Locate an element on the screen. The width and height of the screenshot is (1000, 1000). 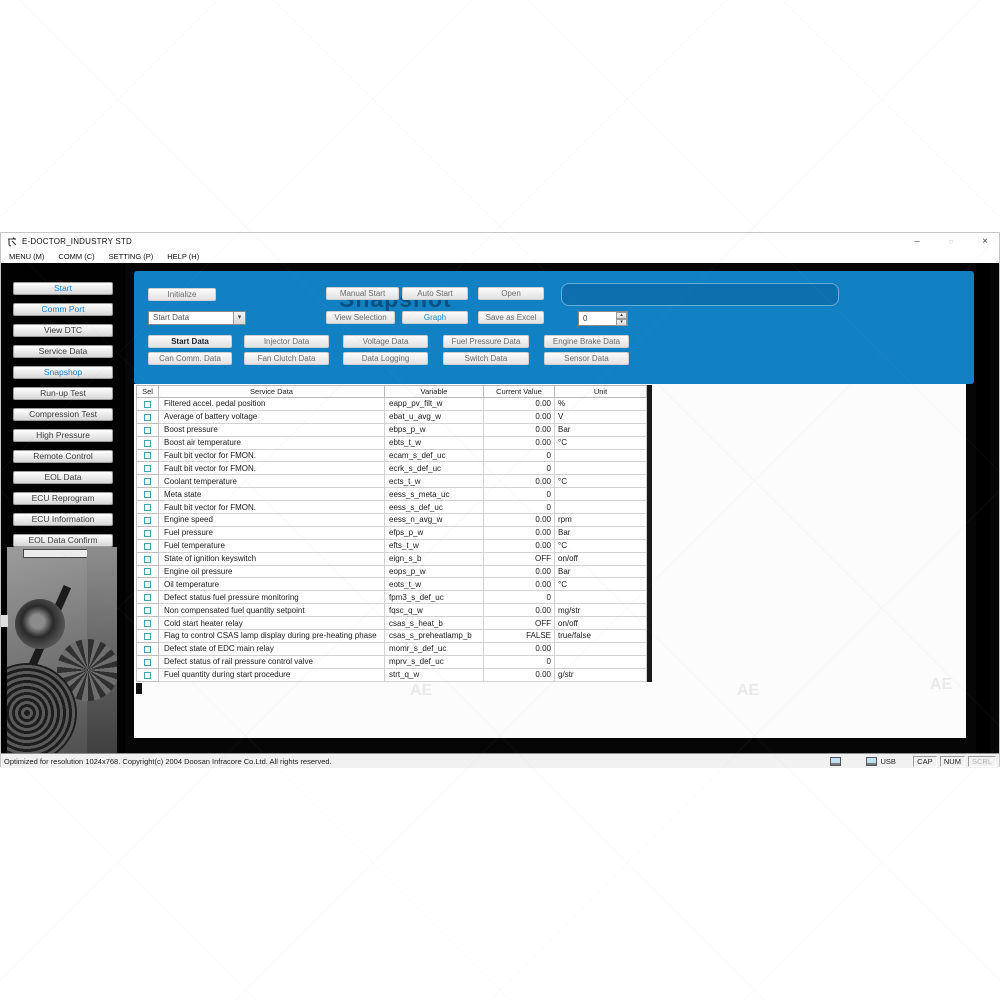
table-row: Boost air temperature ebts_t_w 0.00 °C is located at coordinates (391, 442).